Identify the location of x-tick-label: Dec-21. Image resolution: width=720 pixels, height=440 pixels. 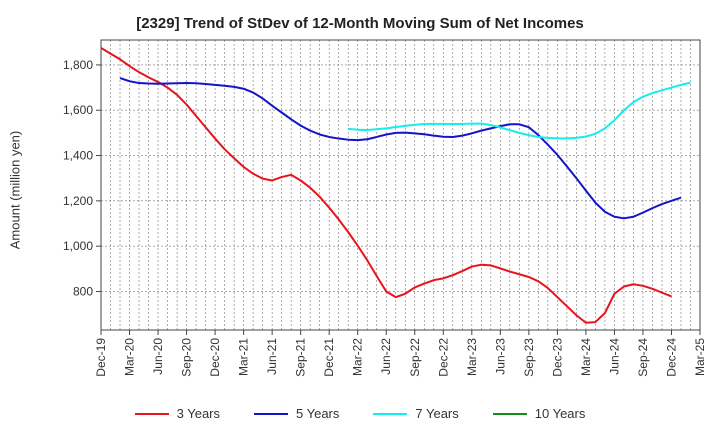
(329, 357).